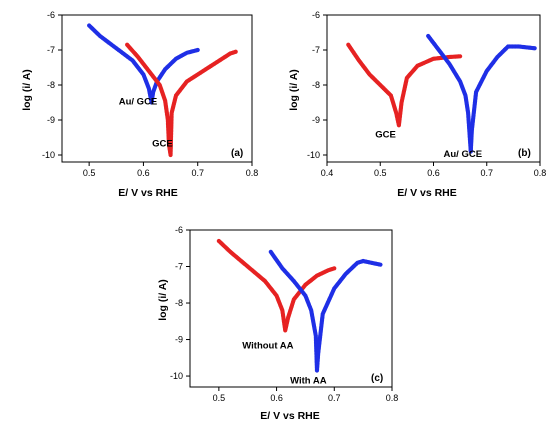 The image size is (550, 427). Describe the element at coordinates (290, 416) in the screenshot. I see `panel-c-xlabel: E/ V vs RHE` at that location.